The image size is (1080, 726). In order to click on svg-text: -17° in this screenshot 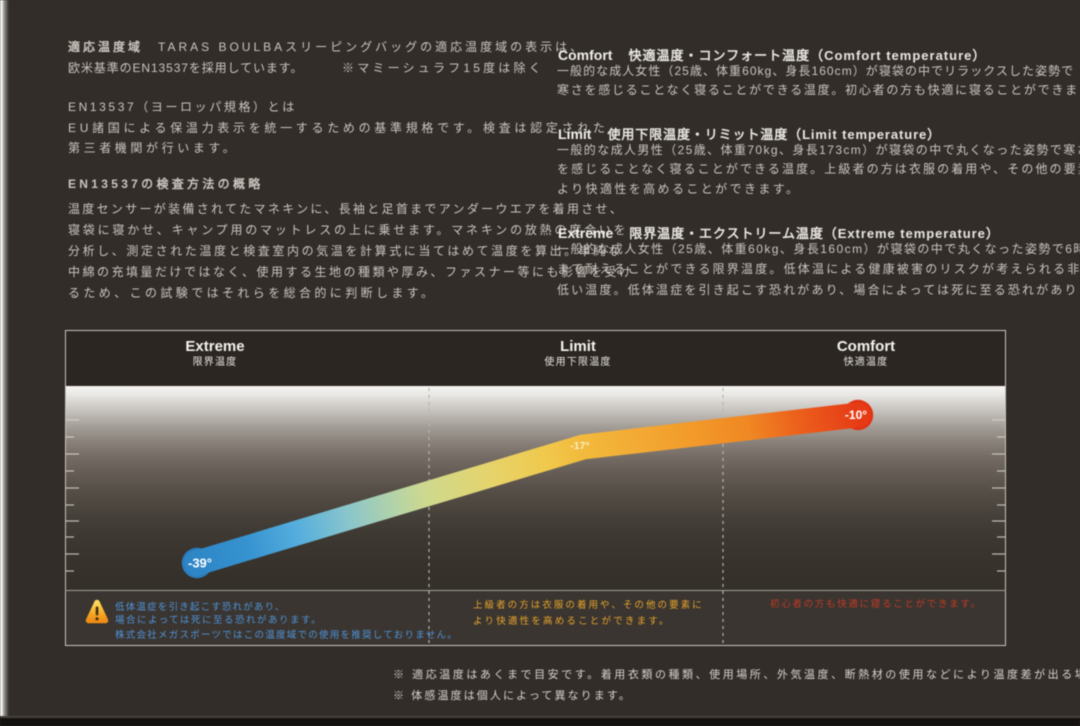, I will do `click(579, 446)`.